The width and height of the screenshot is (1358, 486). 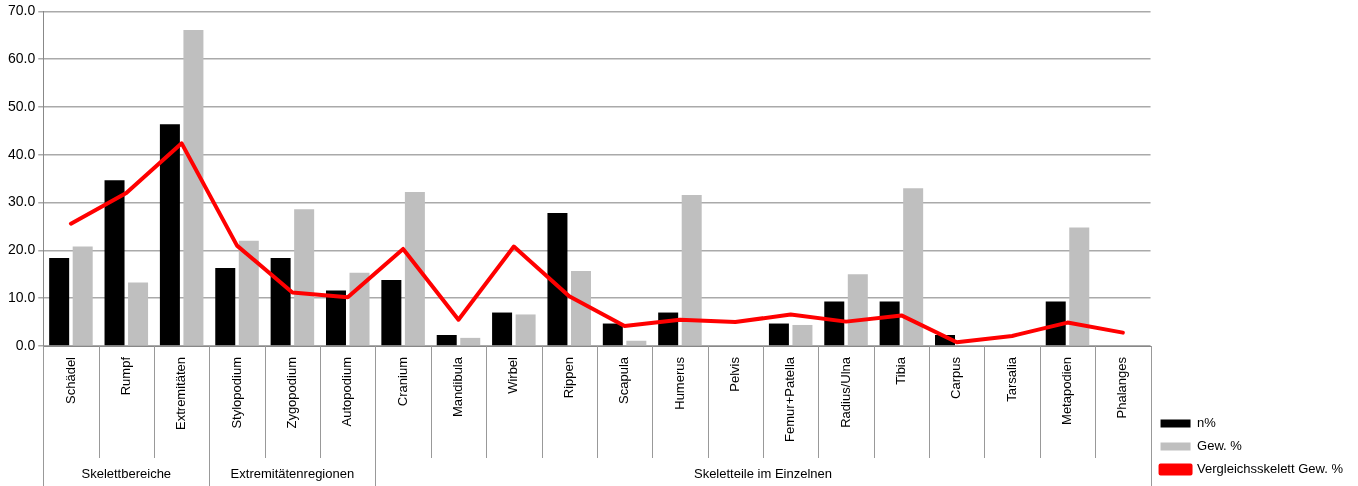 What do you see at coordinates (25, 344) in the screenshot?
I see `y-tick-label: 0.0` at bounding box center [25, 344].